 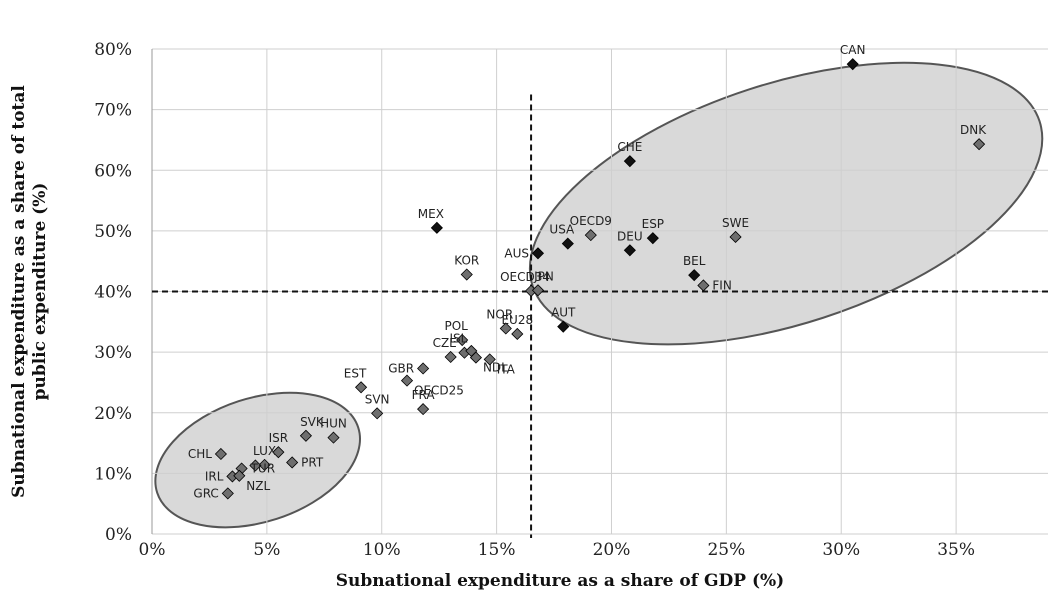 What do you see at coordinates (841, 550) in the screenshot?
I see `x-tick-label: 30%` at bounding box center [841, 550].